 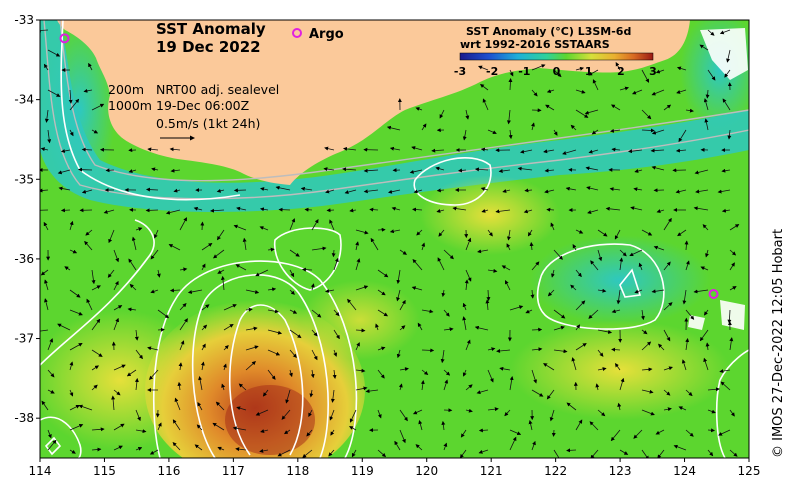 I want to click on warm-eddy-core, so click(x=270, y=420).